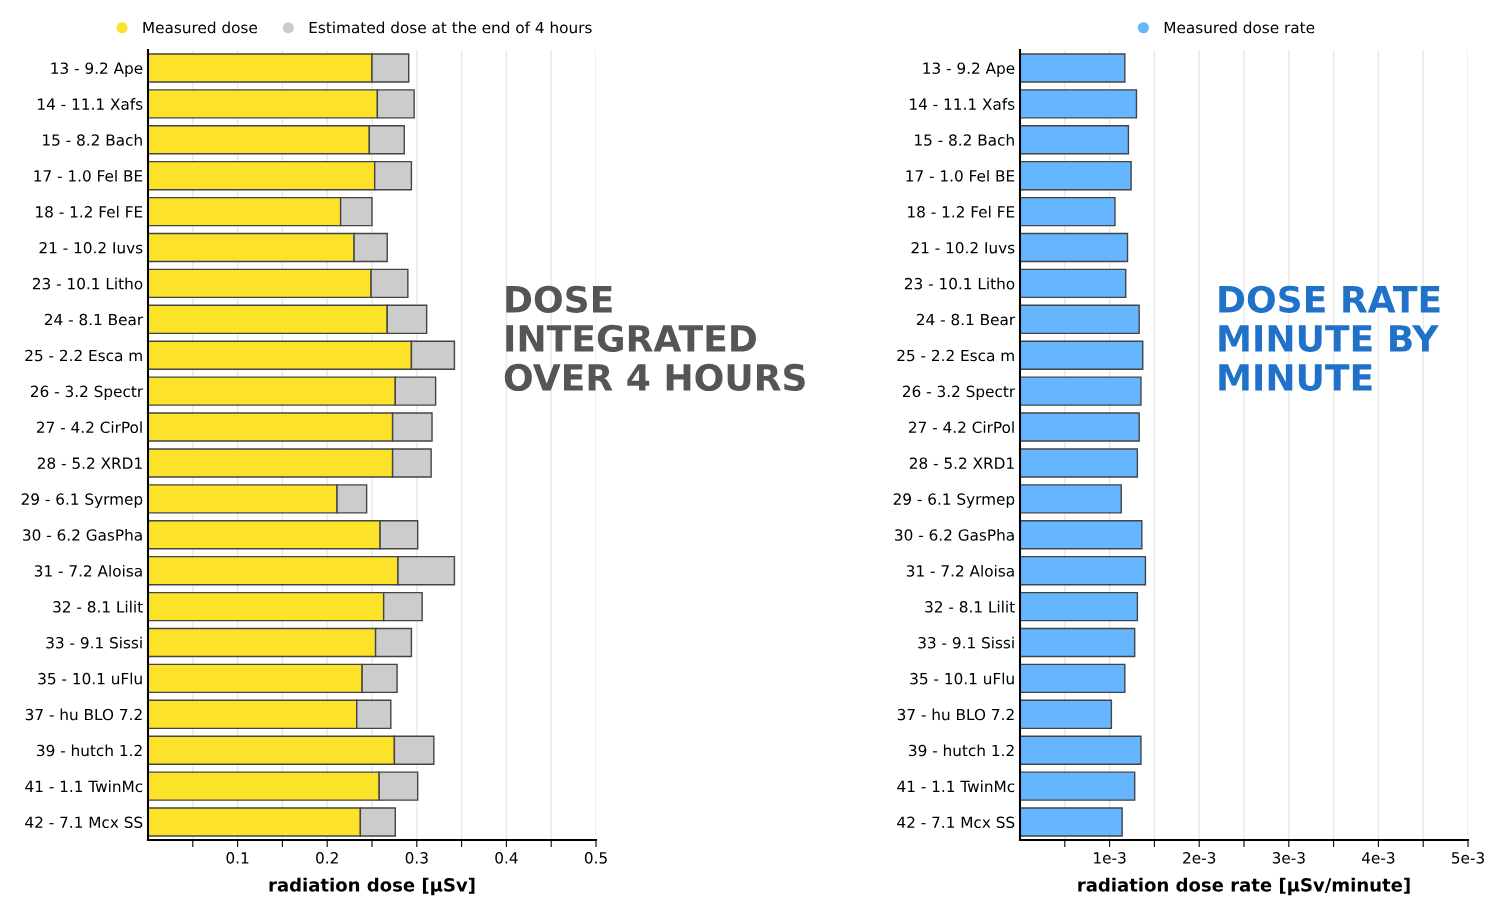 The width and height of the screenshot is (1489, 909). I want to click on legend-label: Measured dose rate, so click(1239, 27).